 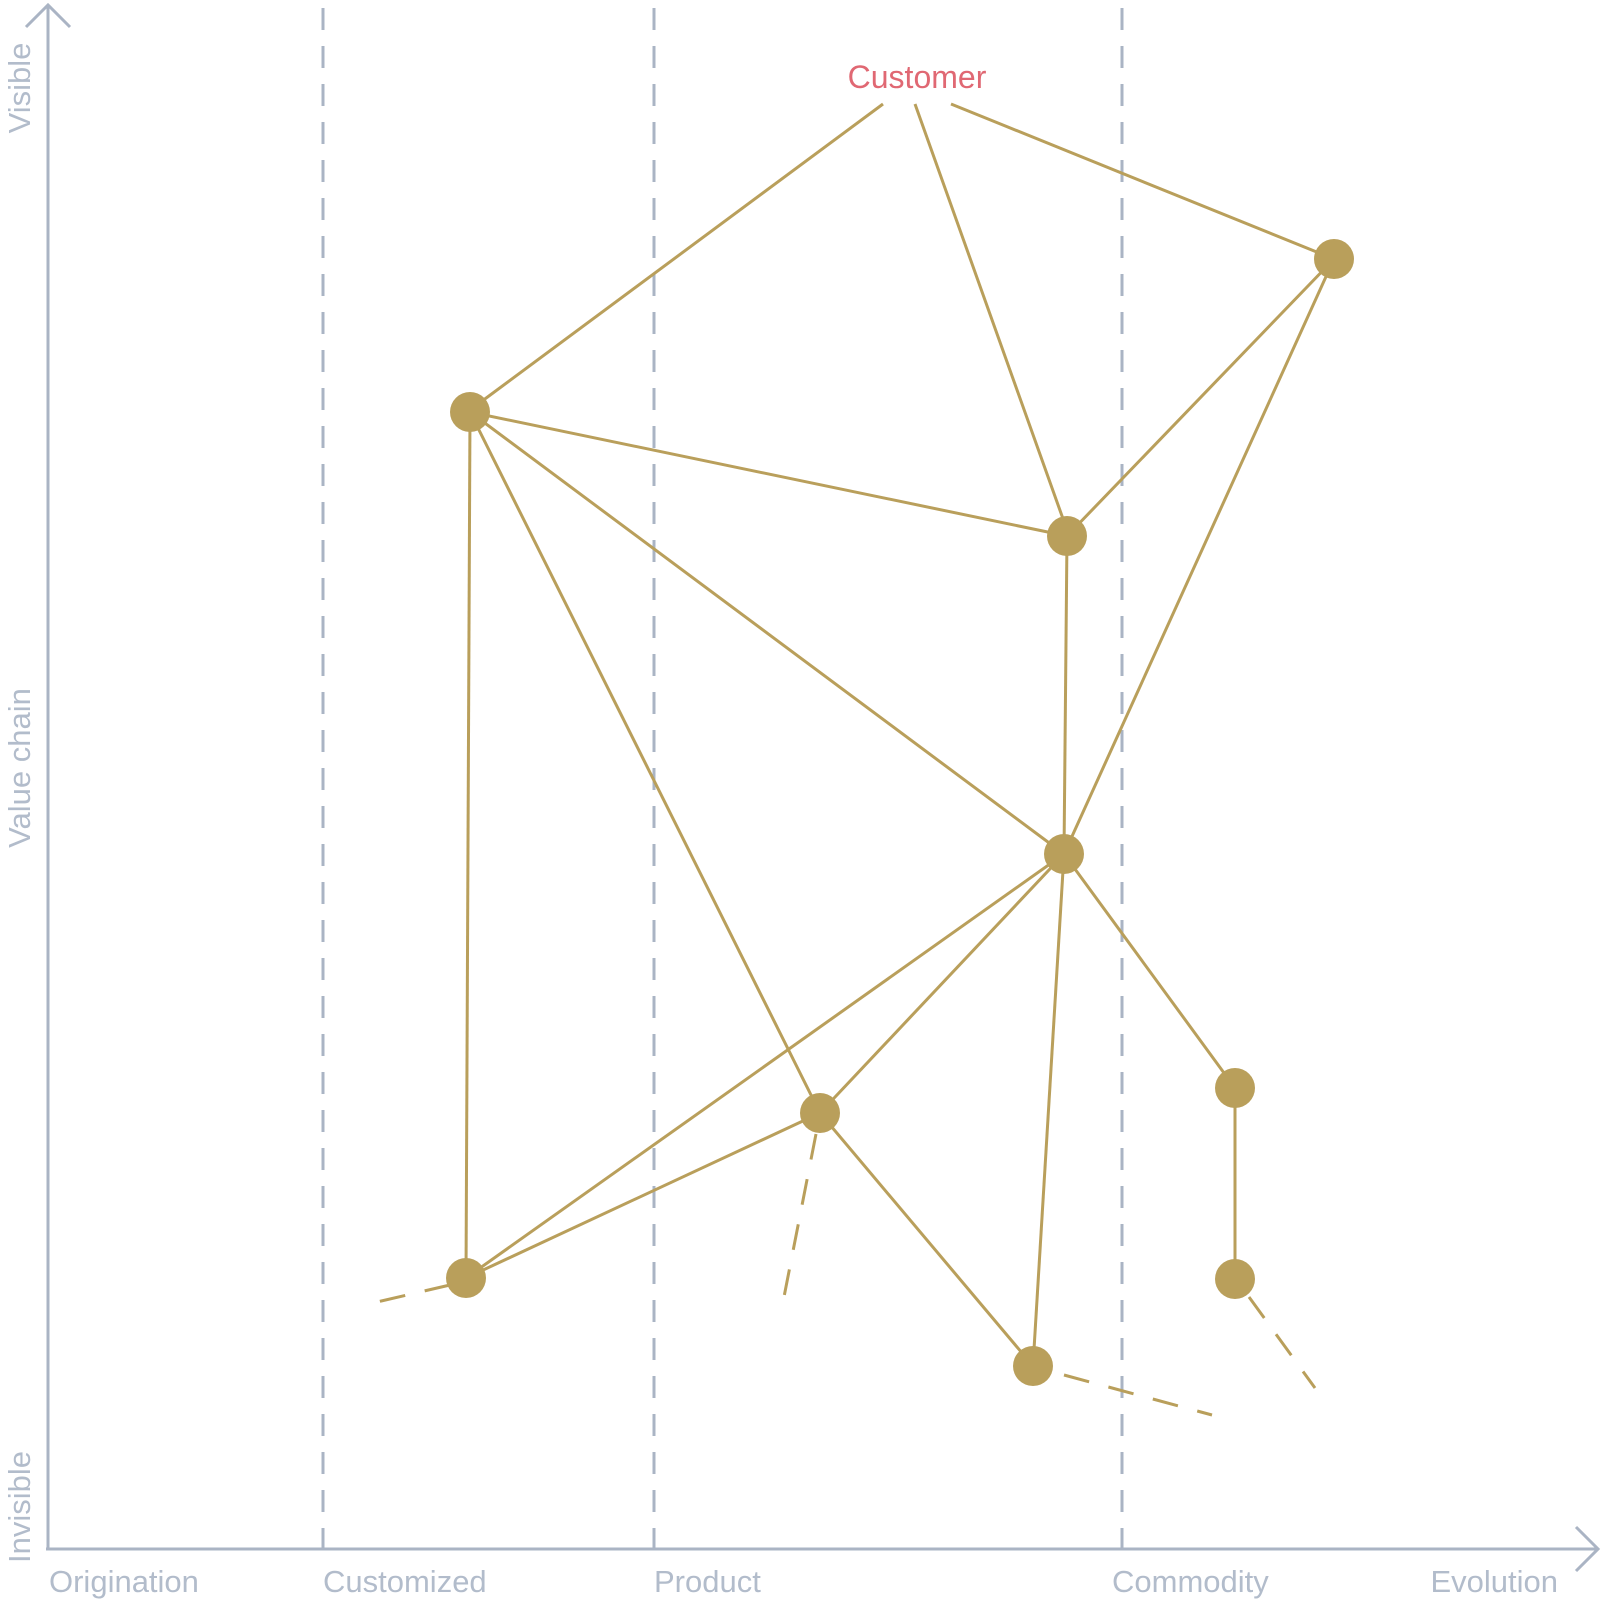 I want to click on stage-label-customized: Customized, so click(x=405, y=1581).